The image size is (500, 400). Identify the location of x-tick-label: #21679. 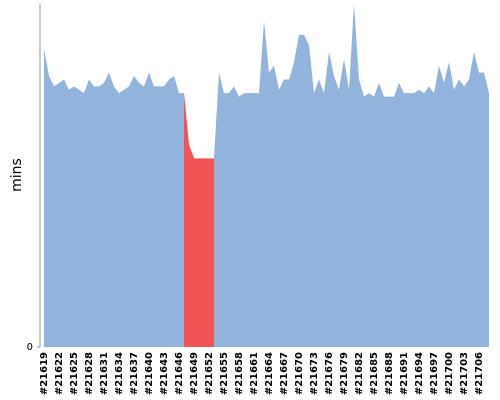
(344, 373).